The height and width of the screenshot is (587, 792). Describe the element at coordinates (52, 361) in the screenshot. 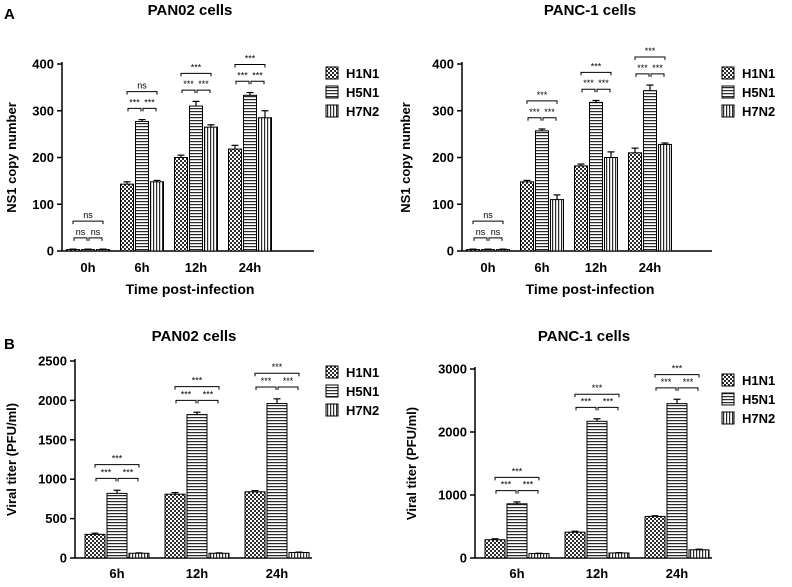

I see `y-tick-label: 2500` at that location.